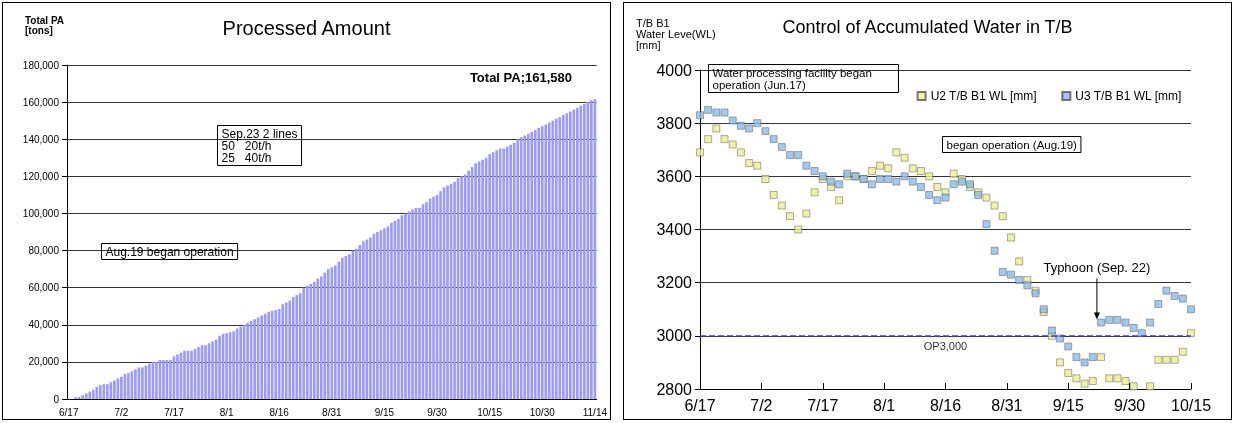 This screenshot has width=1234, height=423. Describe the element at coordinates (56, 399) in the screenshot. I see `y-tick-label: 0` at that location.